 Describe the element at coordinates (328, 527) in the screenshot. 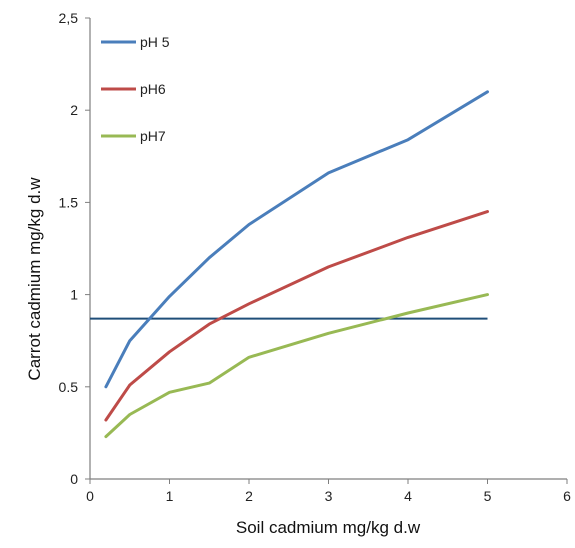

I see `x-axis-title: Soil cadmium mg/kg d.w` at that location.